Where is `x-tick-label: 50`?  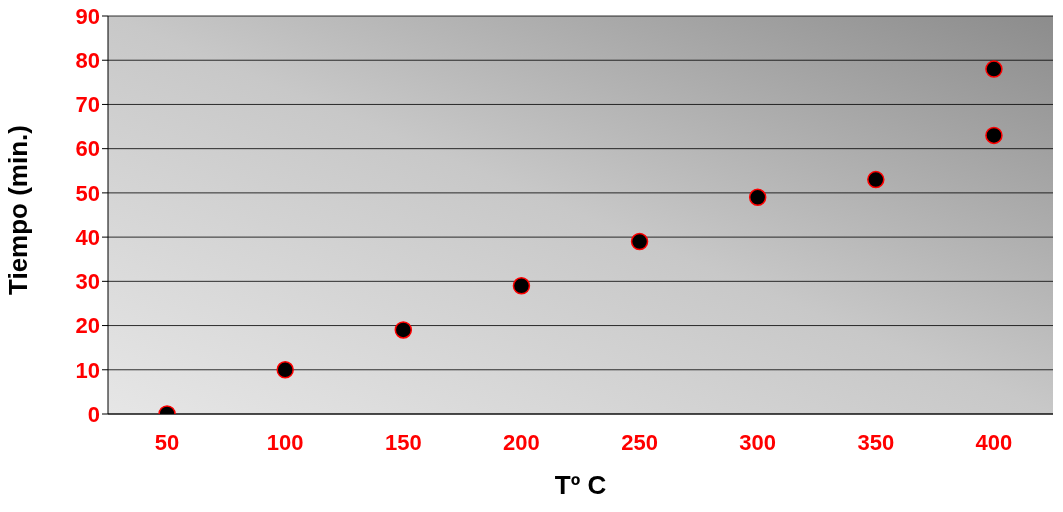
x-tick-label: 50 is located at coordinates (167, 442).